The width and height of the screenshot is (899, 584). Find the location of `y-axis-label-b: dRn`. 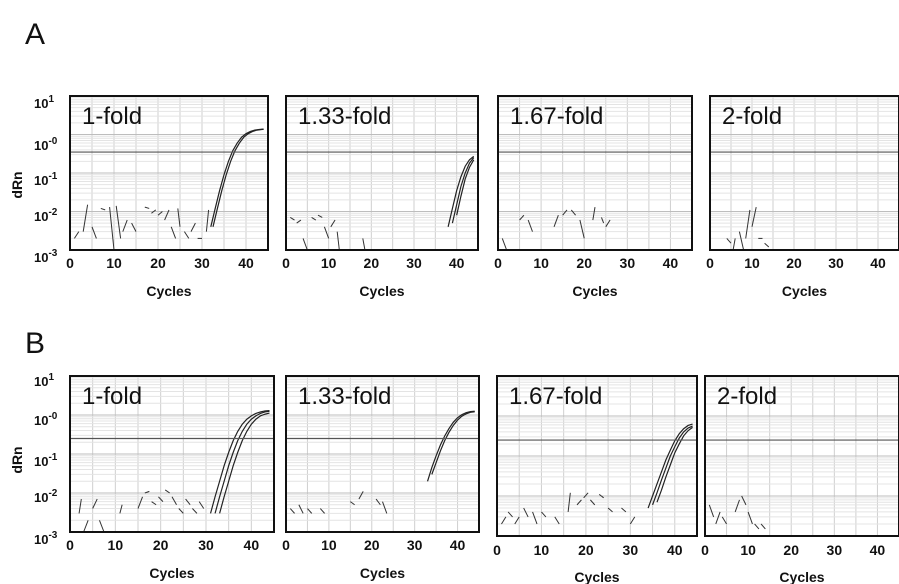

y-axis-label-b: dRn is located at coordinates (17, 459).